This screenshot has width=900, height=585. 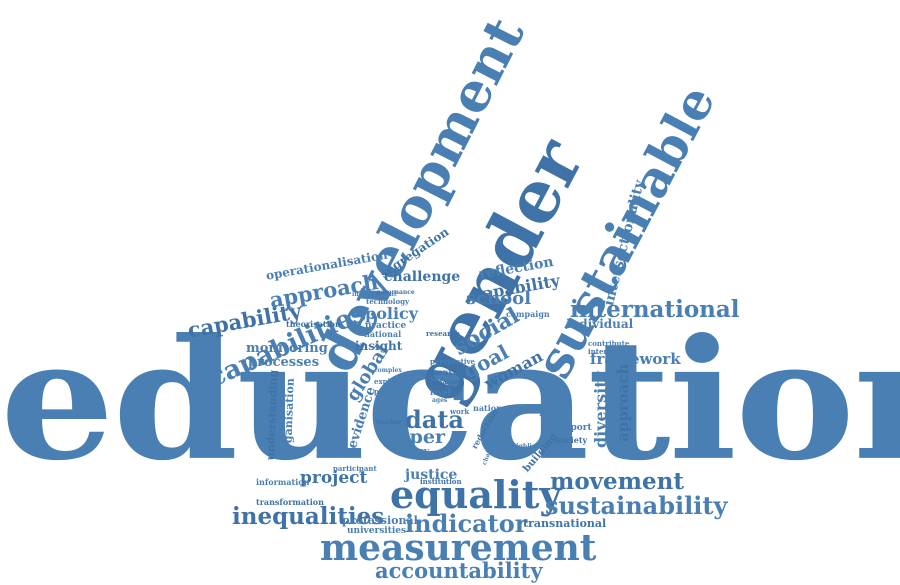 What do you see at coordinates (387, 301) in the screenshot?
I see `word-technology: technology` at bounding box center [387, 301].